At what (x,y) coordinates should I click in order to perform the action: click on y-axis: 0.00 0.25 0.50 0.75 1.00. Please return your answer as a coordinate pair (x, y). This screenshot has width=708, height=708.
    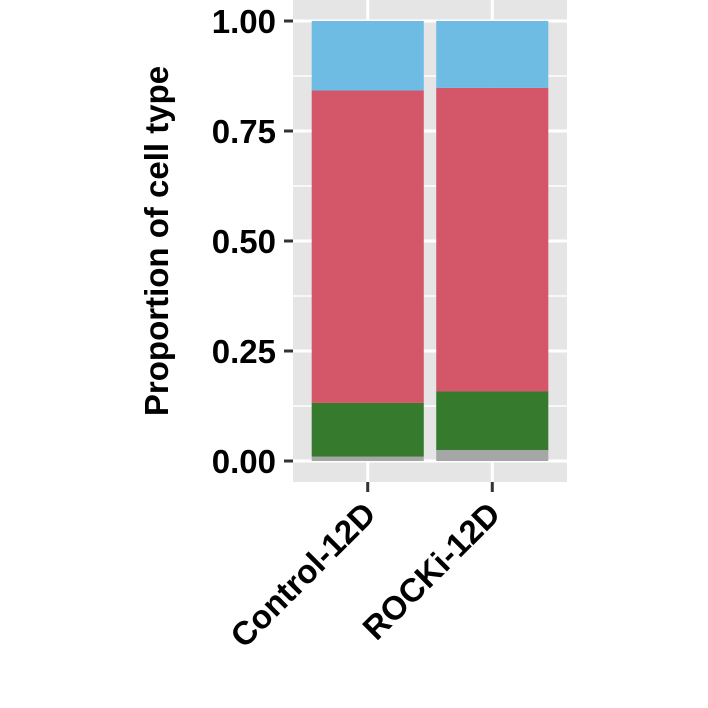
    Looking at the image, I should click on (252, 241).